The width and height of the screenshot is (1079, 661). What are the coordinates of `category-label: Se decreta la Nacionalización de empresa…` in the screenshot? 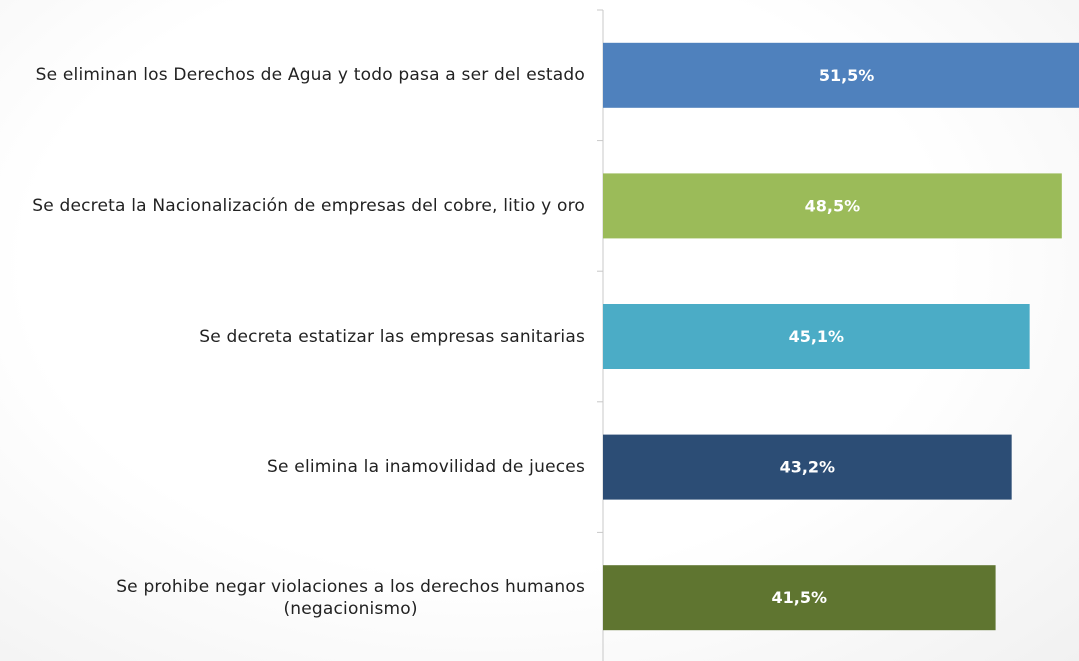 It's located at (308, 205).